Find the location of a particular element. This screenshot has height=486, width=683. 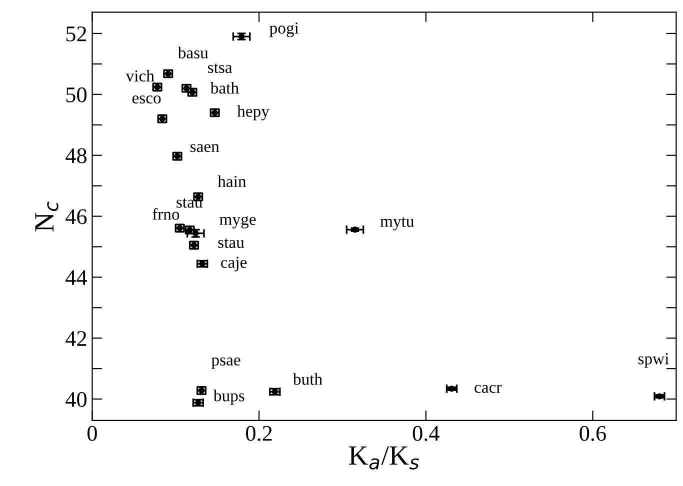

x-tick-label: 0.2 is located at coordinates (259, 433).